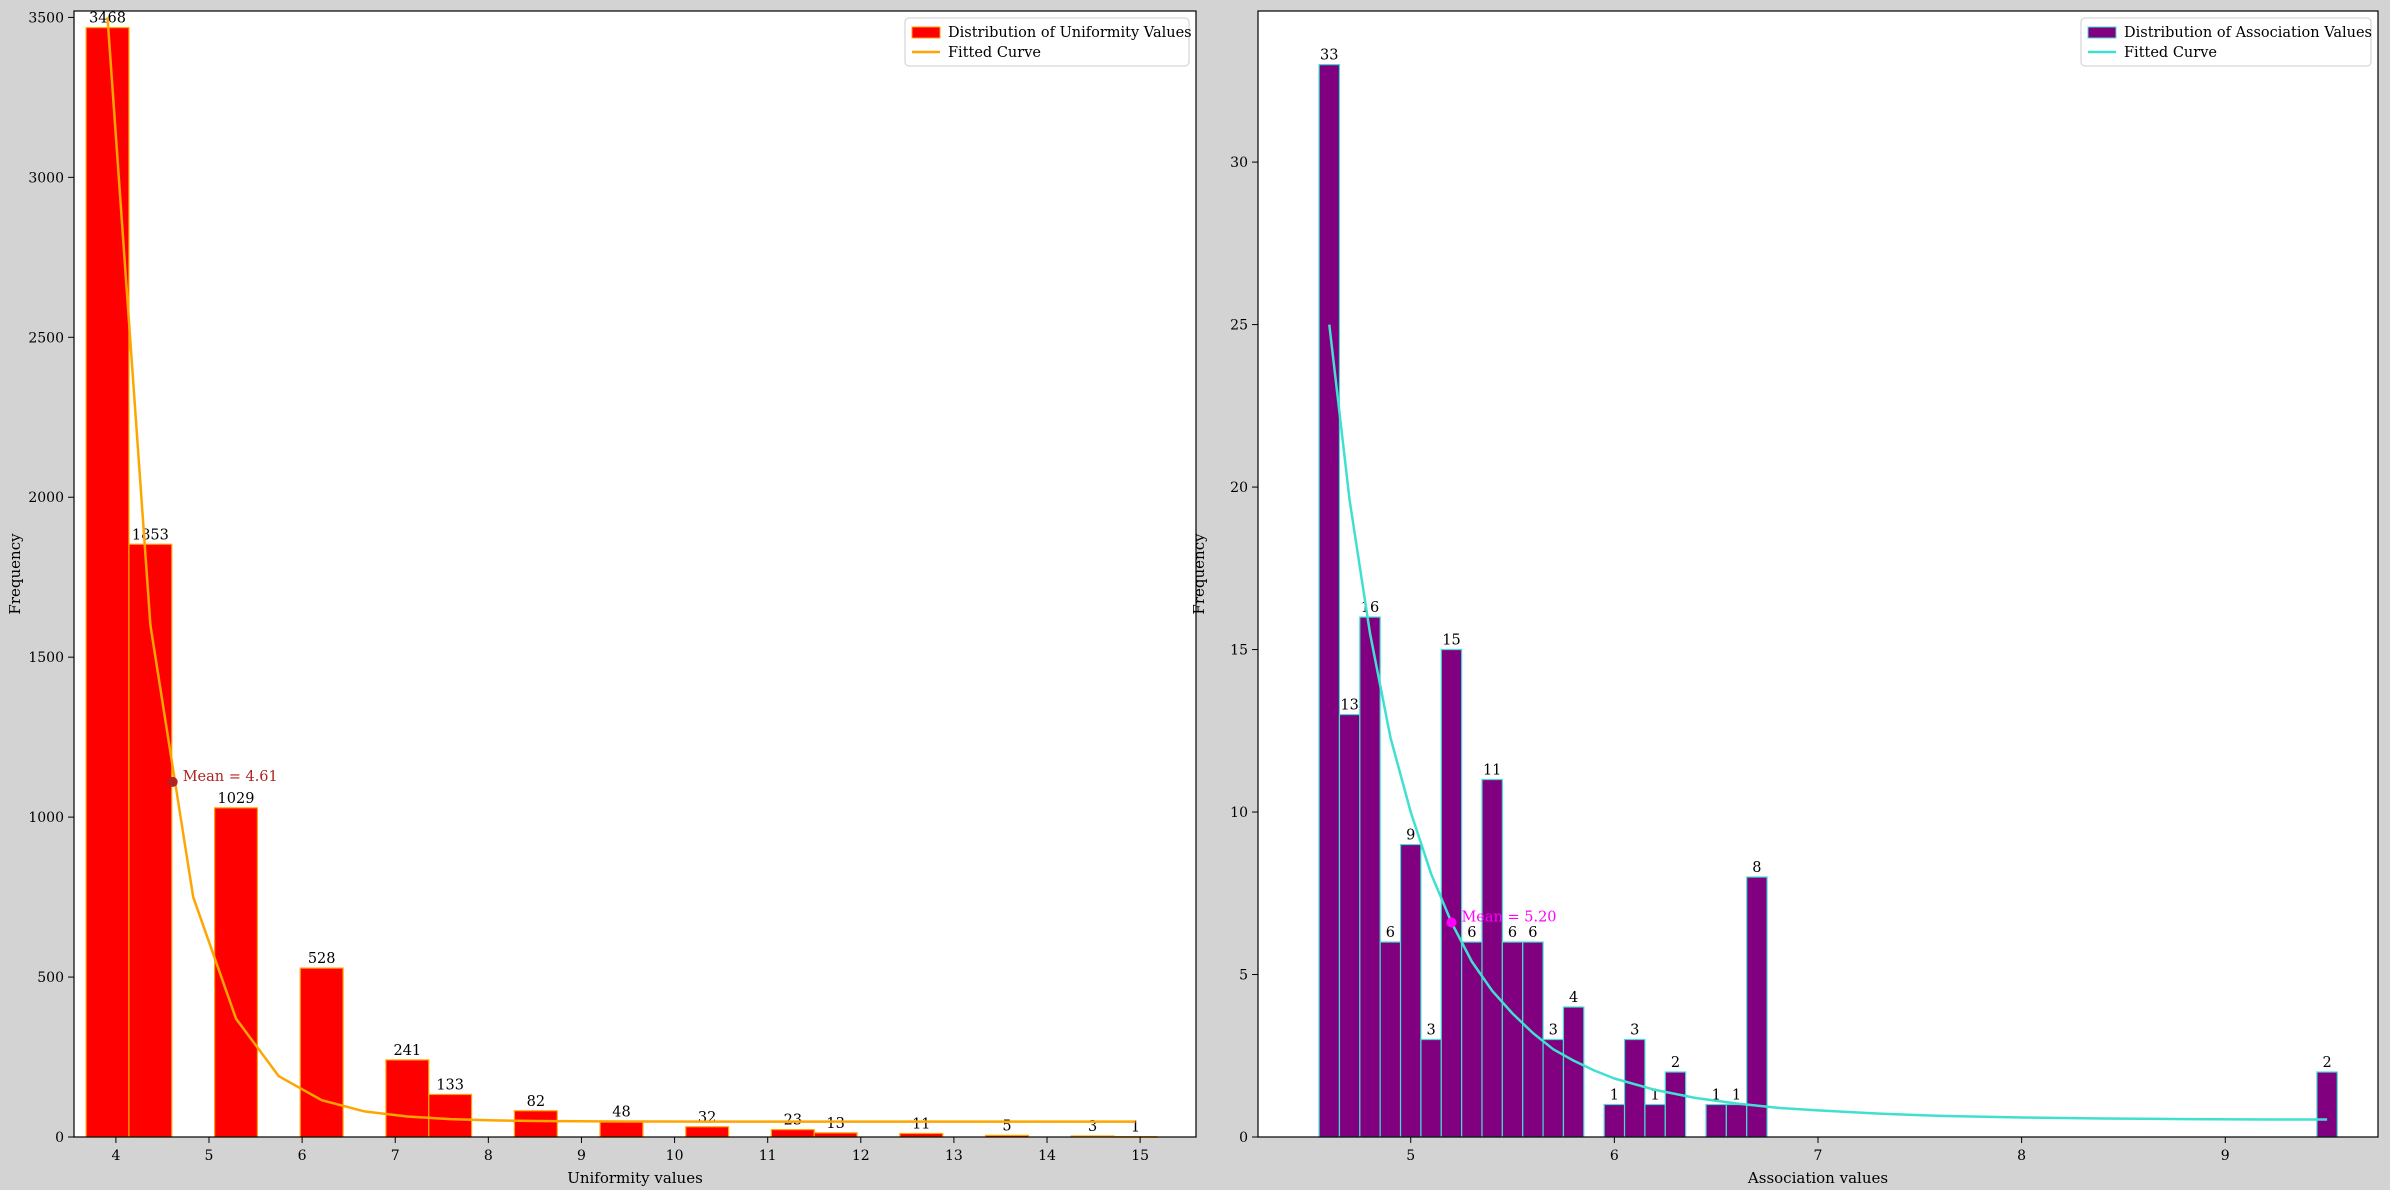 This screenshot has height=1190, width=2390. I want to click on uniformity-x-tick-label: 11, so click(768, 1156).